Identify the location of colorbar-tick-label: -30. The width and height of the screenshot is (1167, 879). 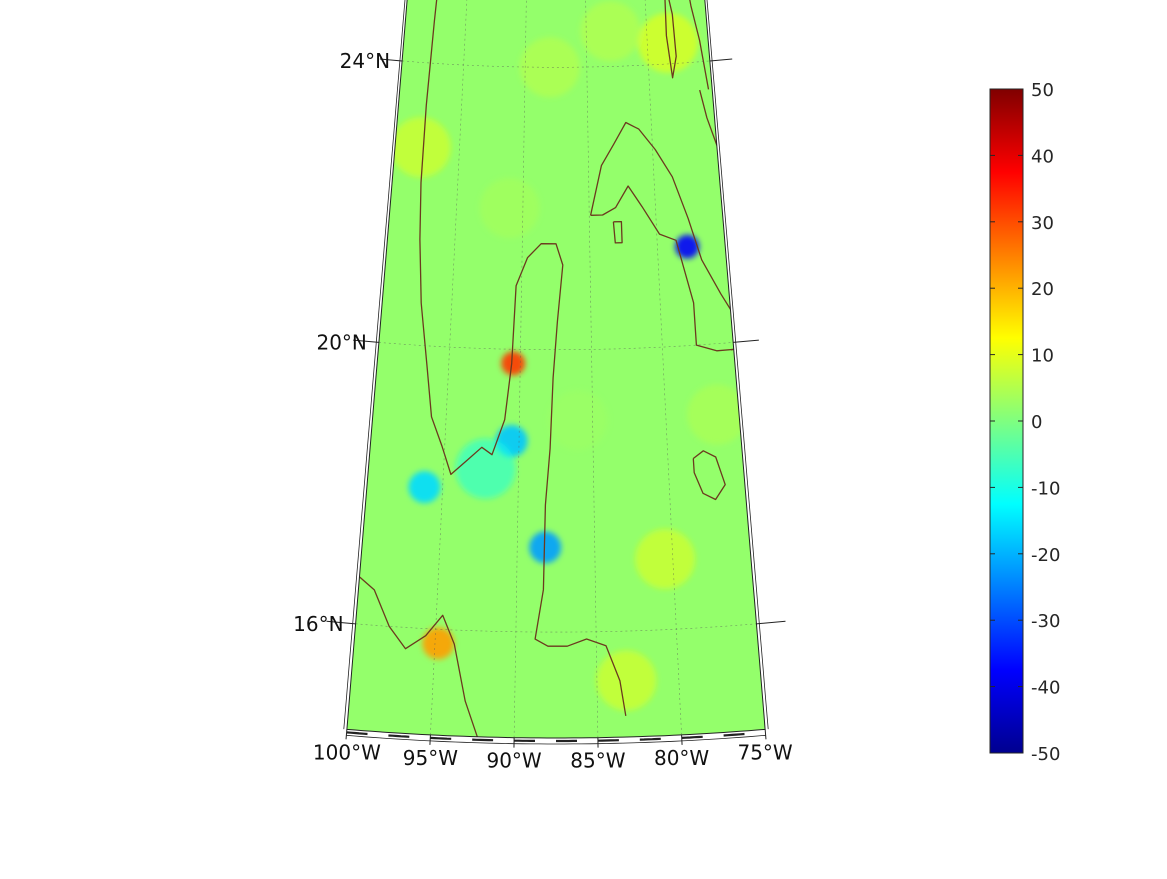
(1045, 621).